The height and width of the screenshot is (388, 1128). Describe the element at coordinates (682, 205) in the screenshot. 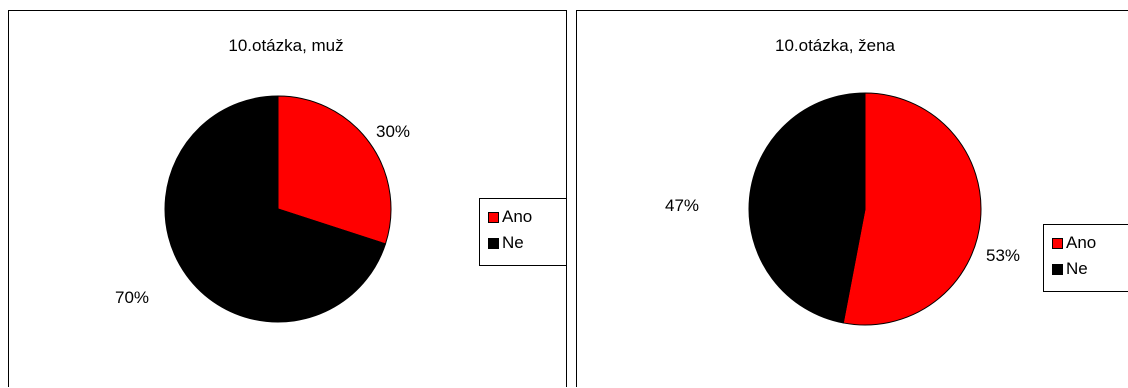

I see `data-label-ne: 47%` at that location.